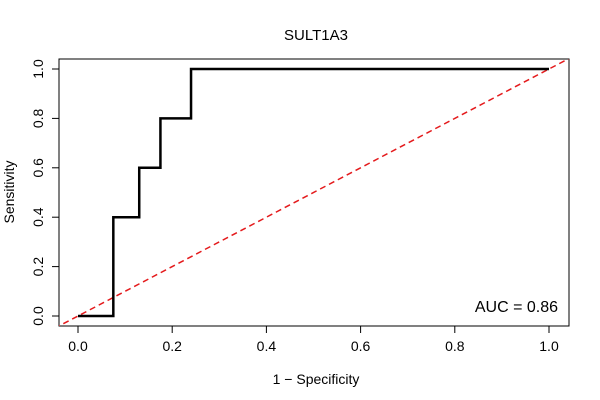  I want to click on auc-annotation: AUC = 0.86, so click(516, 307).